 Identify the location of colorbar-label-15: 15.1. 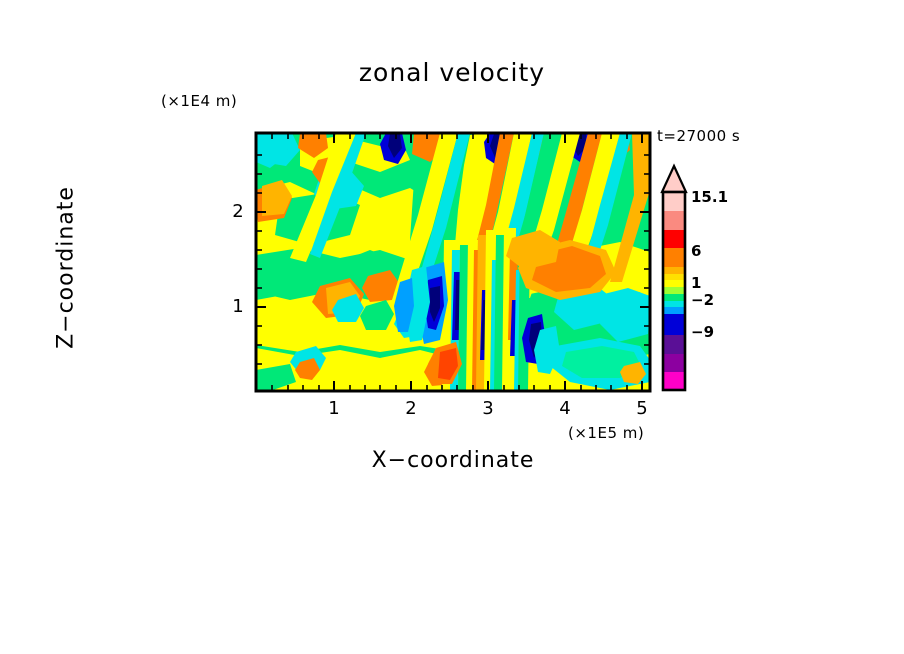
(710, 197).